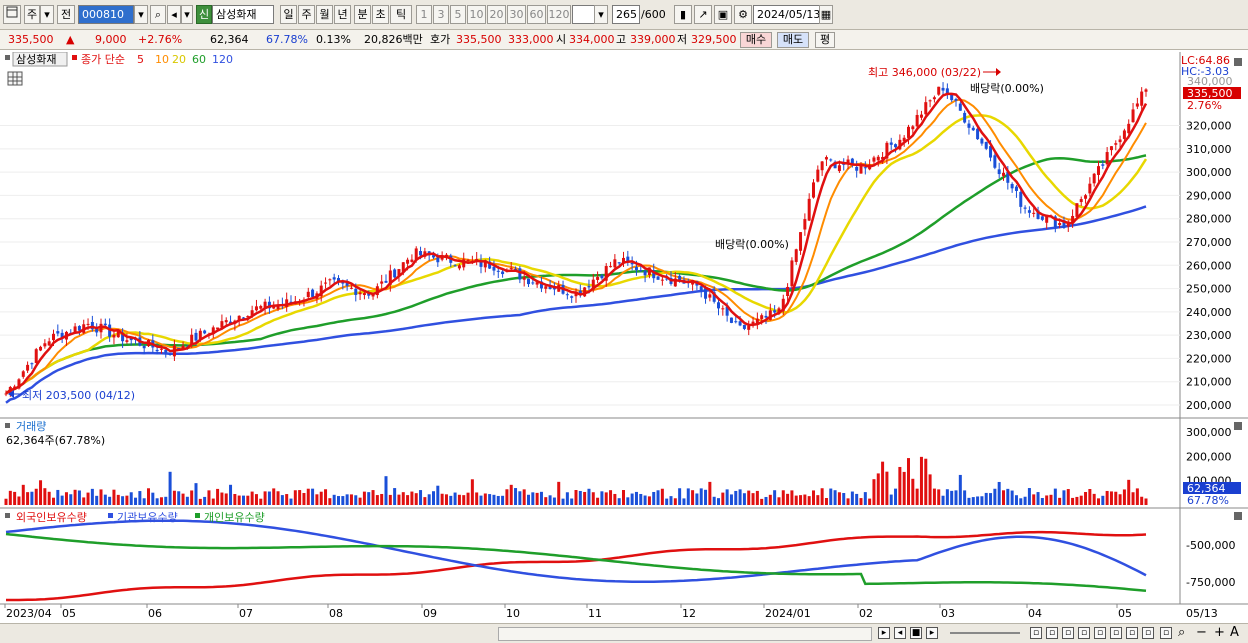 This screenshot has height=643, width=1248. I want to click on data-count-total: /600, so click(653, 14).